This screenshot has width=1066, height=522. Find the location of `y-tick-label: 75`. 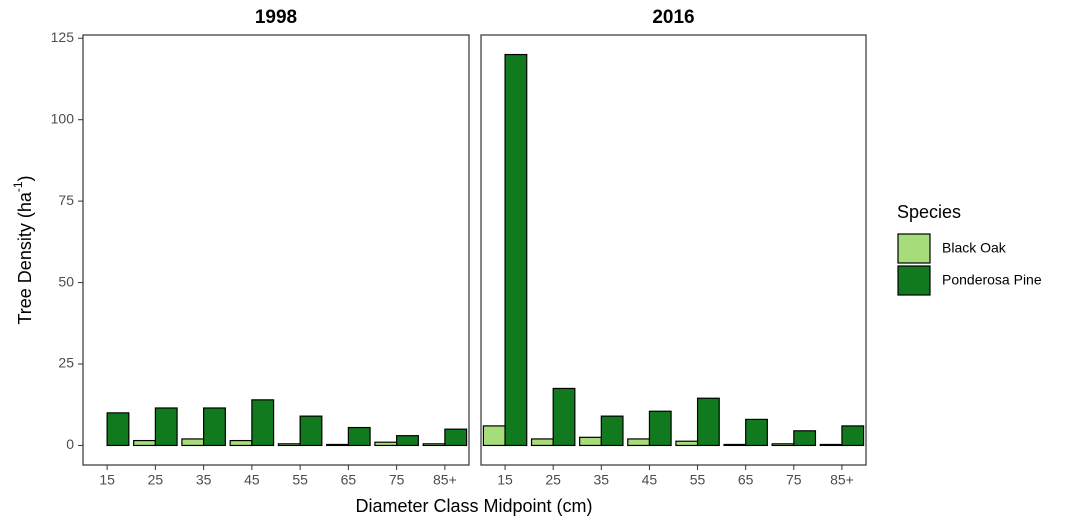

y-tick-label: 75 is located at coordinates (66, 200).